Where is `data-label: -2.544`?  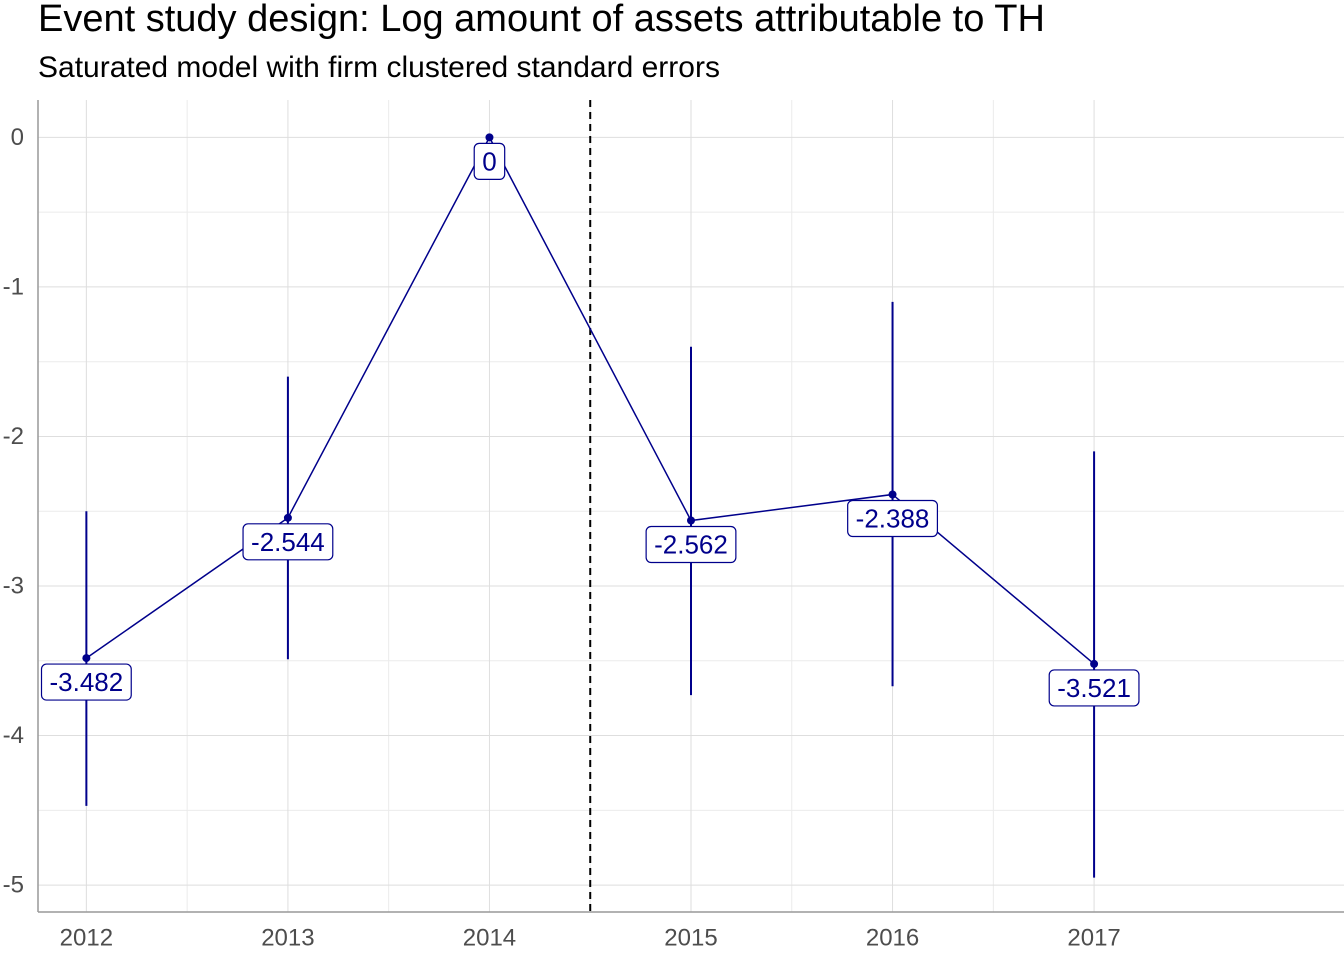
data-label: -2.544 is located at coordinates (288, 542).